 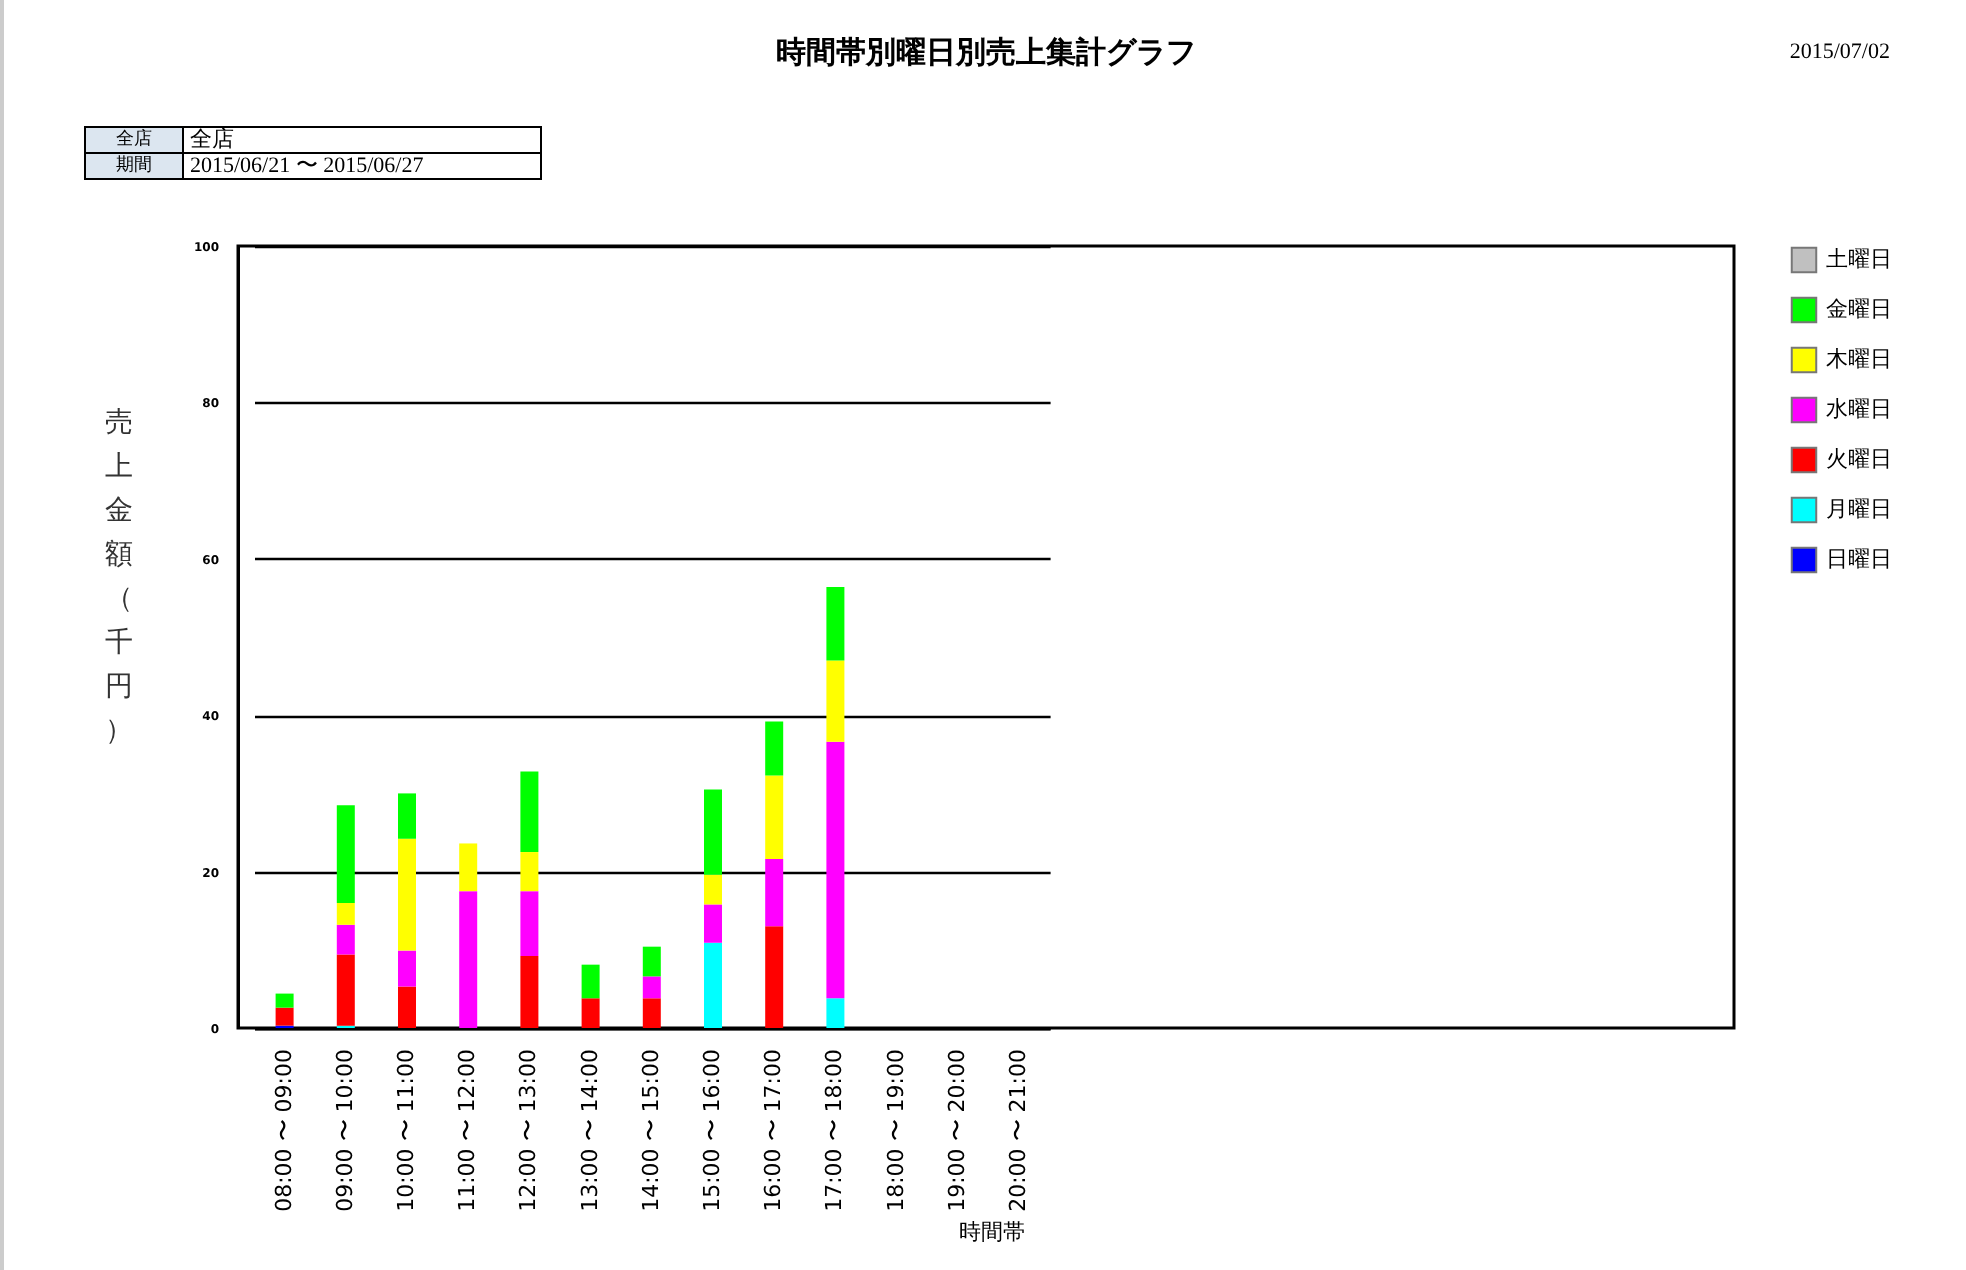 I want to click on text: 2015/06/21 〜 2015/06/27, so click(x=362, y=166).